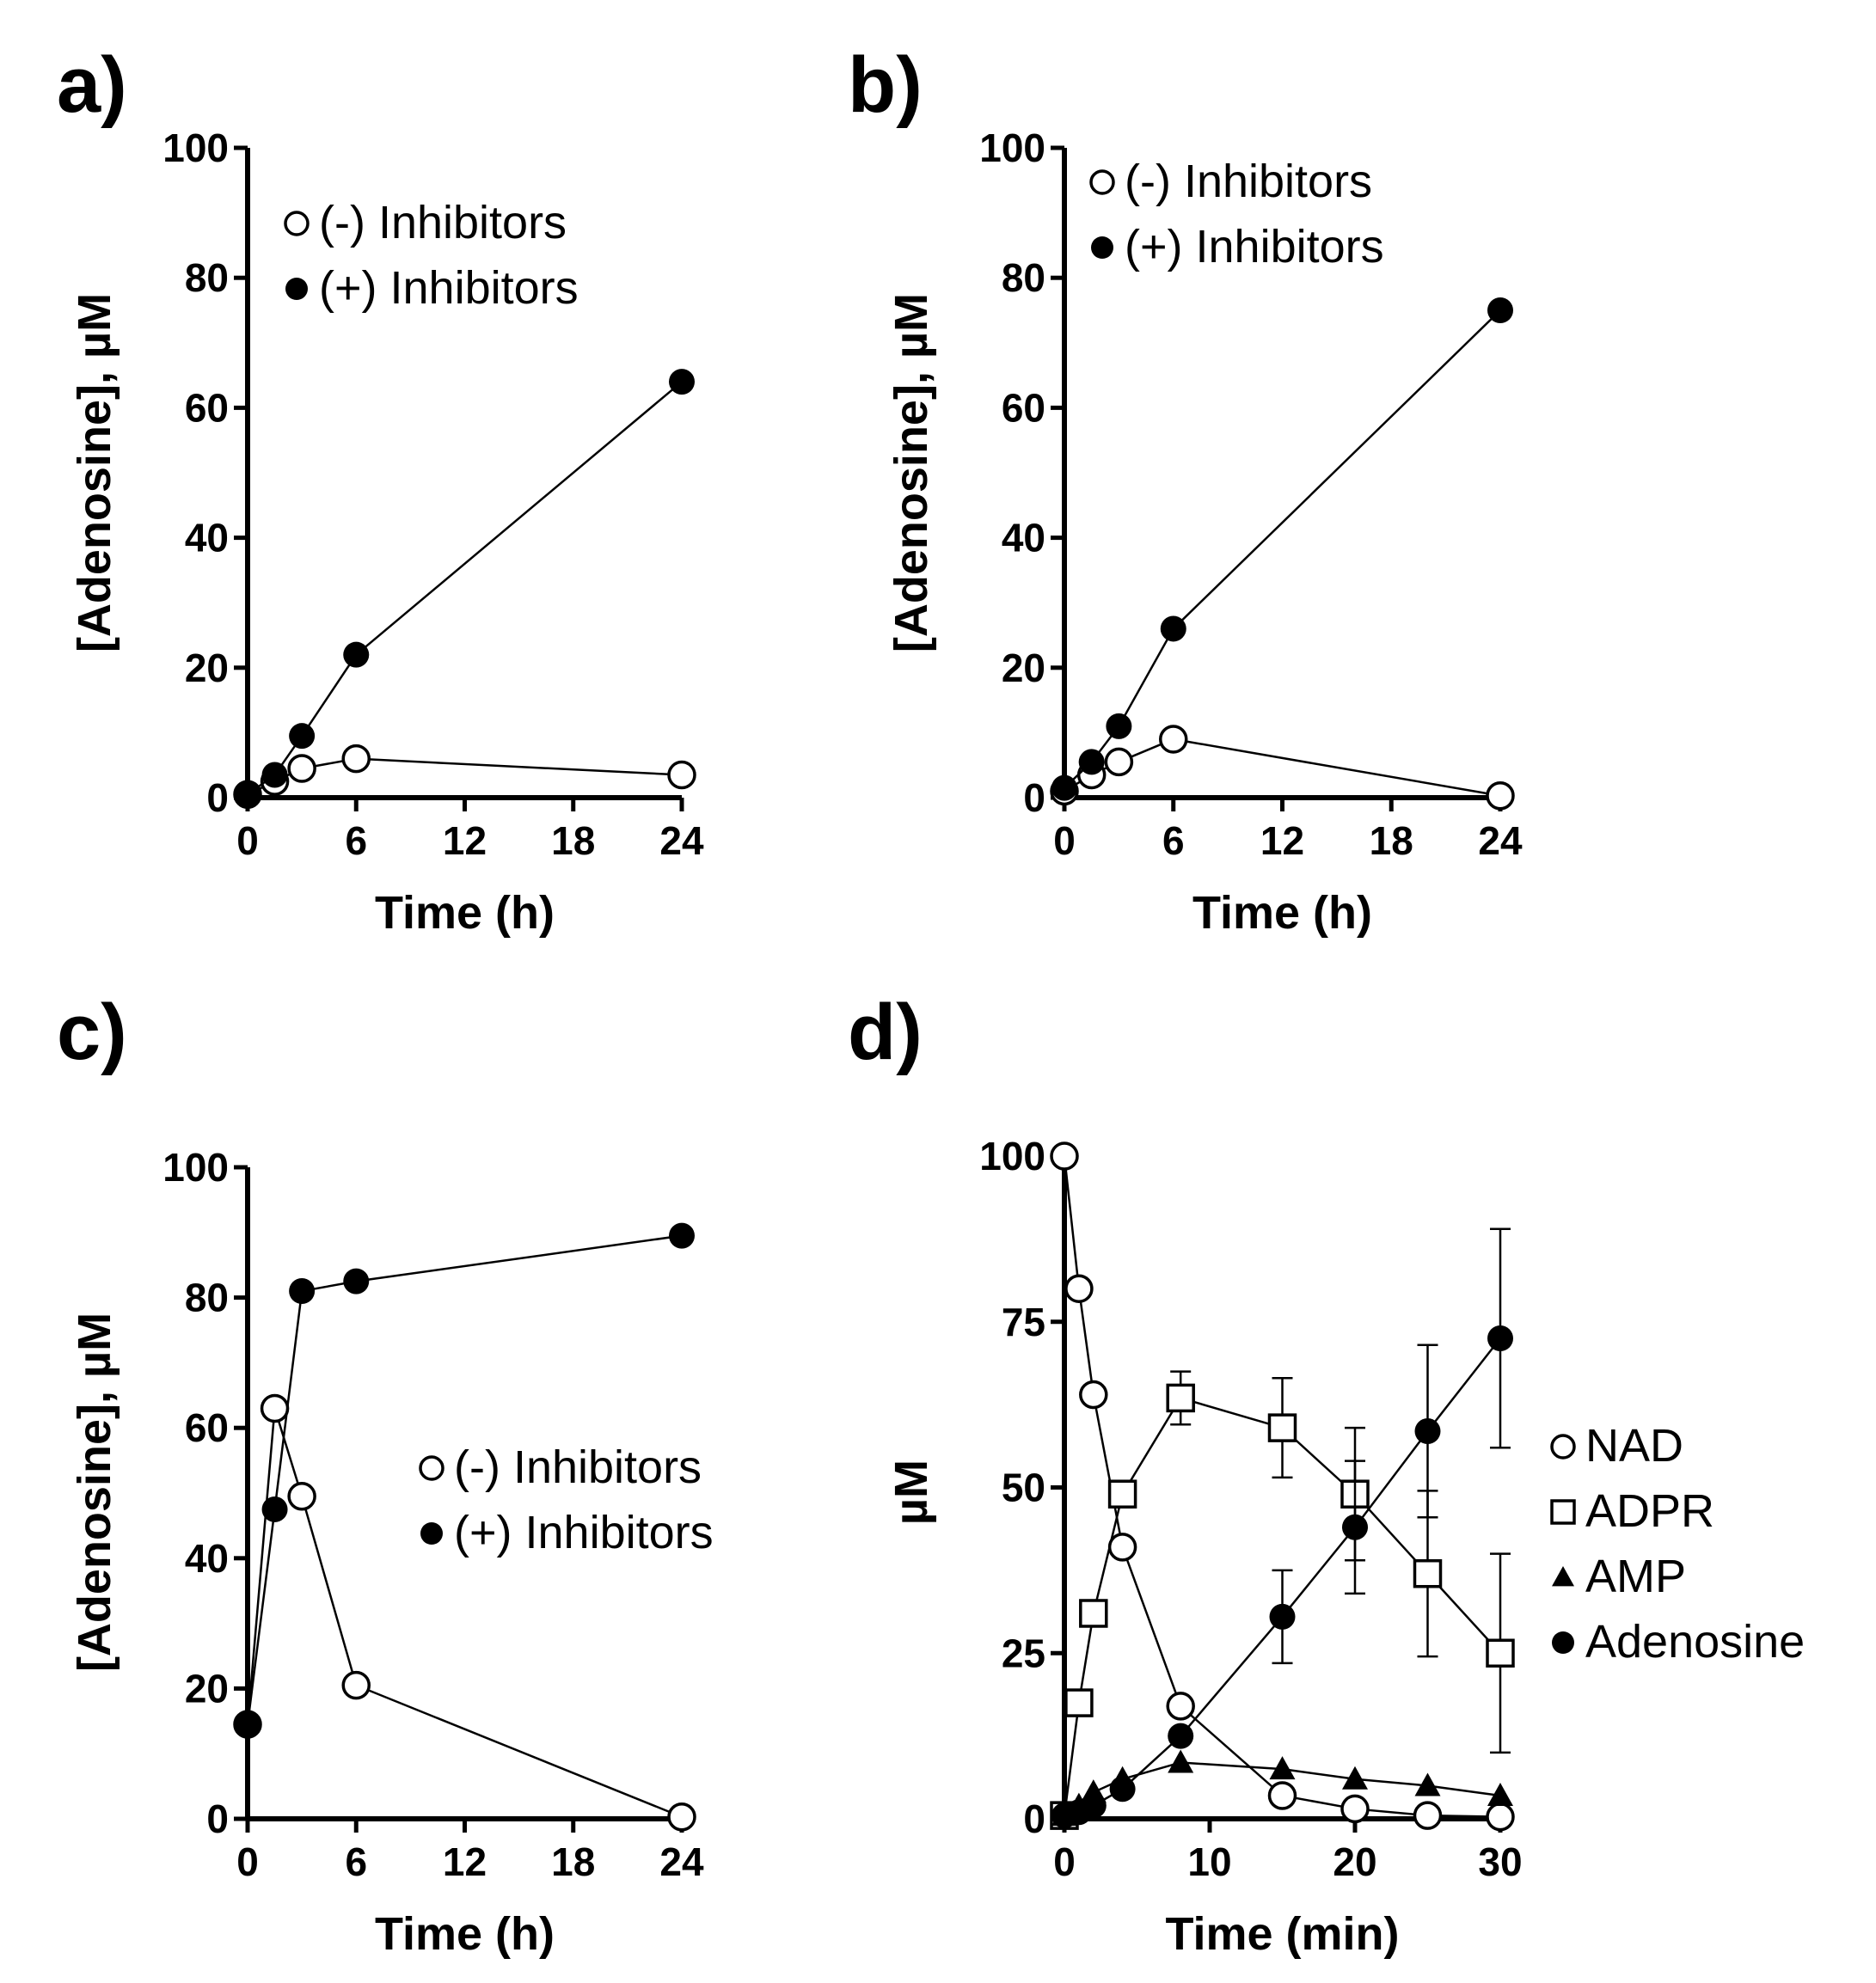 Image resolution: width=1876 pixels, height=1983 pixels. What do you see at coordinates (1634, 1446) in the screenshot?
I see `legend-label: NAD` at bounding box center [1634, 1446].